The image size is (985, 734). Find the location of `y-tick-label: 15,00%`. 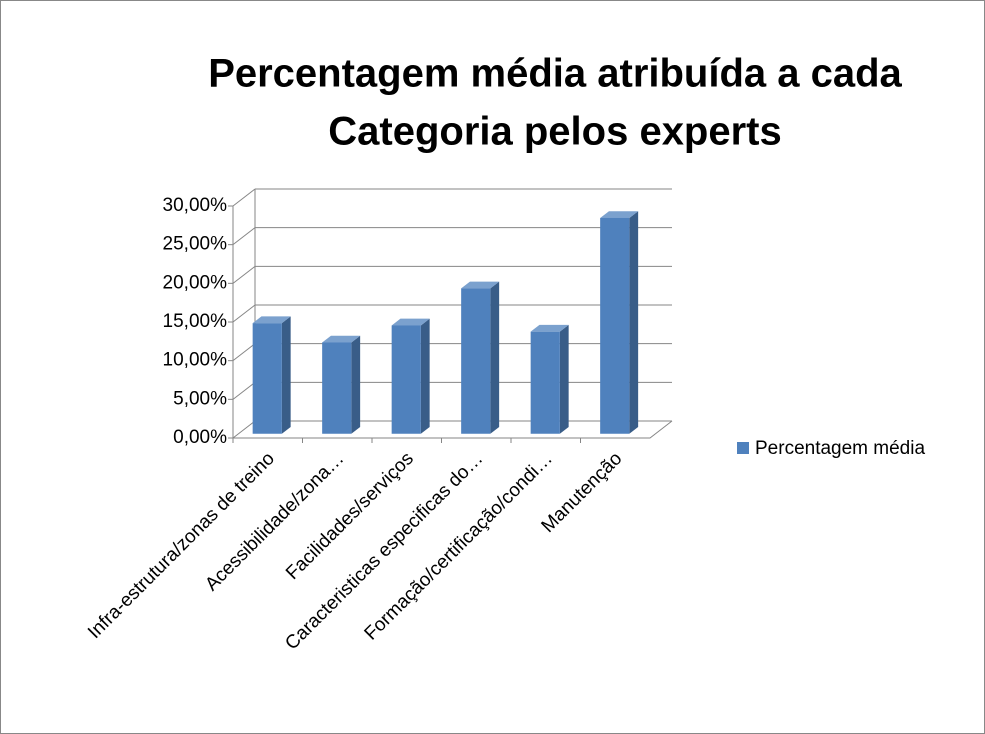

y-tick-label: 15,00% is located at coordinates (195, 321).